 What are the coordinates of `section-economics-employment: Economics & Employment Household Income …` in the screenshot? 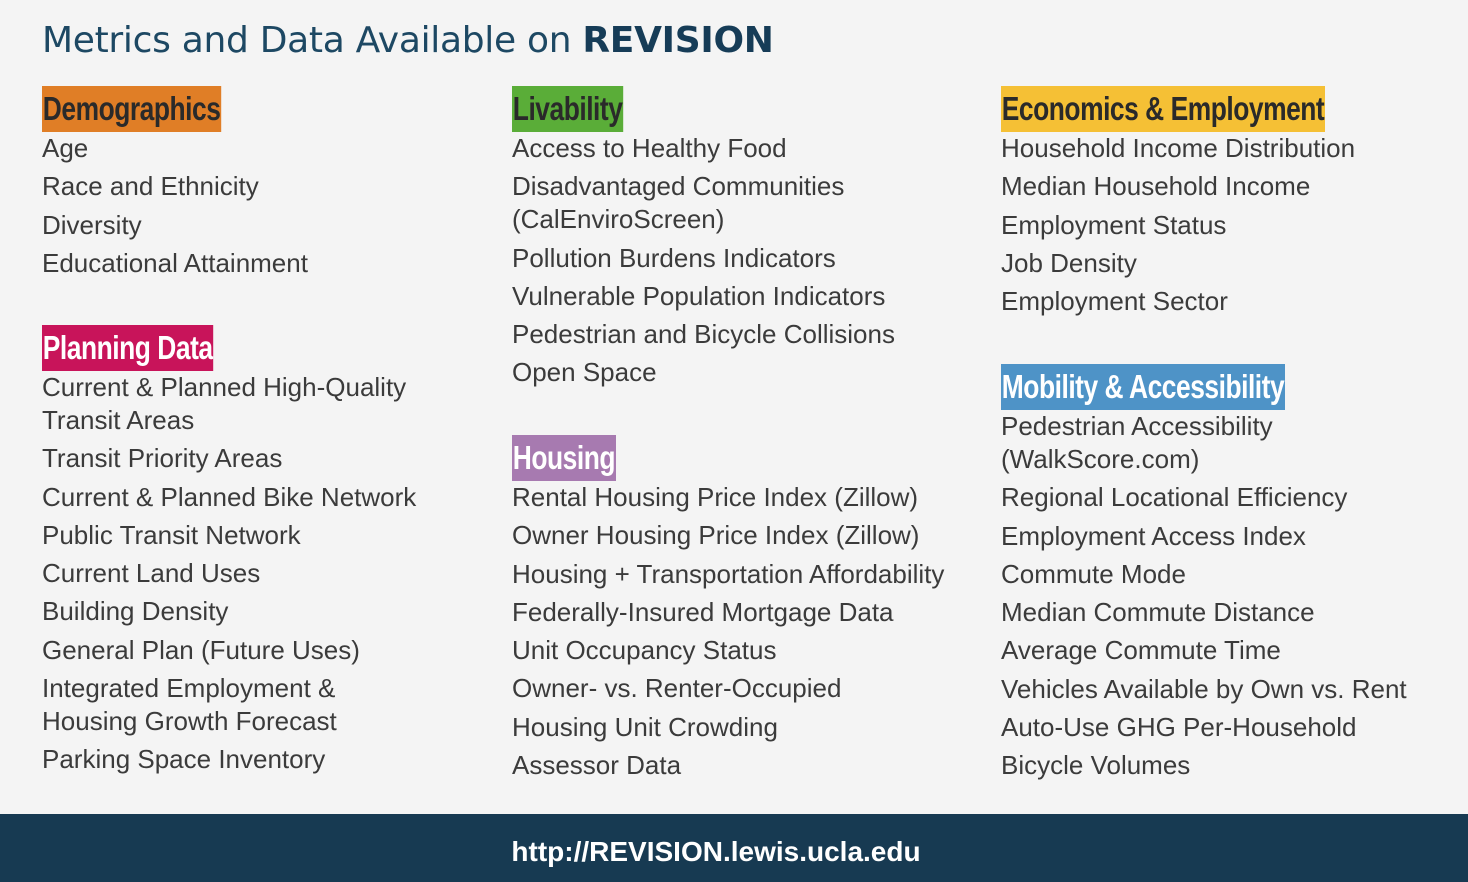 It's located at (1226, 204).